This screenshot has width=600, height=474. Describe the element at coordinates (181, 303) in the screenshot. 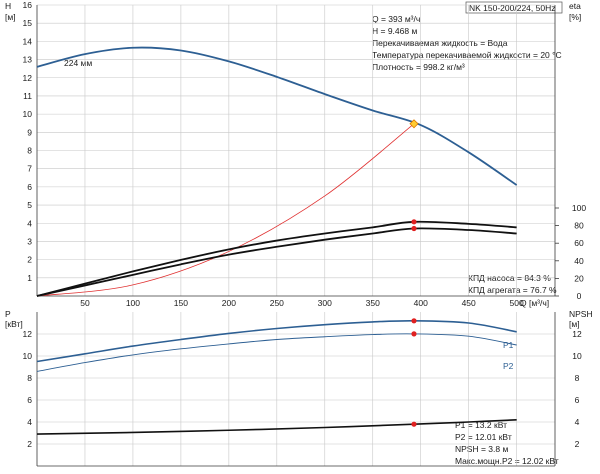

I see `x-tick-label: 150` at that location.